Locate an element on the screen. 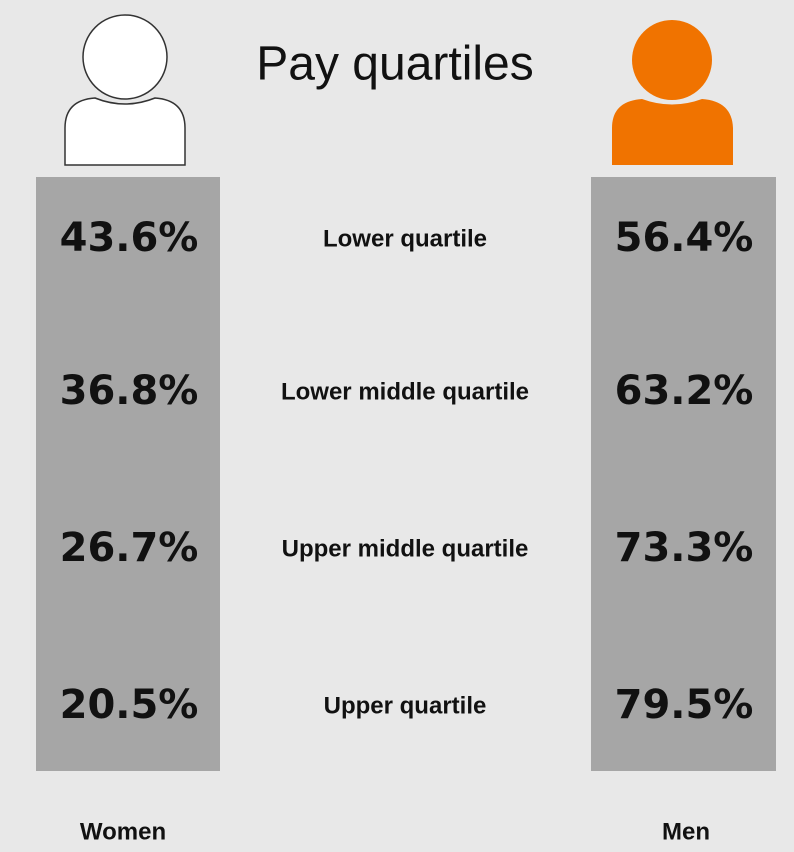  women-icon is located at coordinates (125, 90).